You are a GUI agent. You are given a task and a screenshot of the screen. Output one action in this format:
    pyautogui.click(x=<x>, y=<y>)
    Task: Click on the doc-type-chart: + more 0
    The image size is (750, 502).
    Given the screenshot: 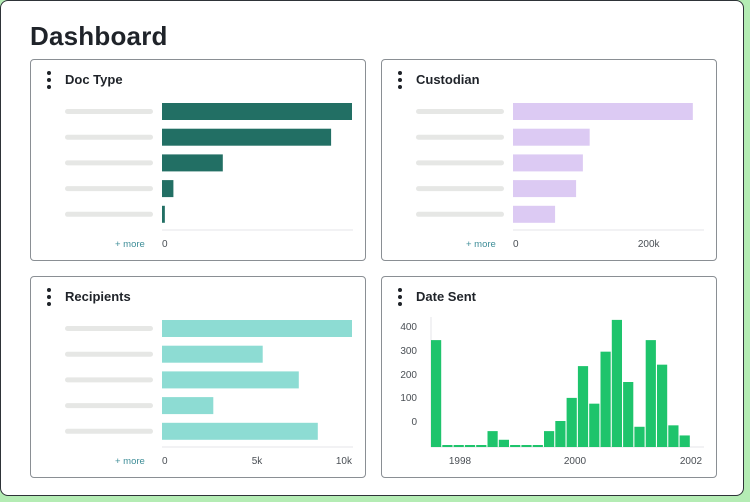 What is the action you would take?
    pyautogui.click(x=209, y=176)
    